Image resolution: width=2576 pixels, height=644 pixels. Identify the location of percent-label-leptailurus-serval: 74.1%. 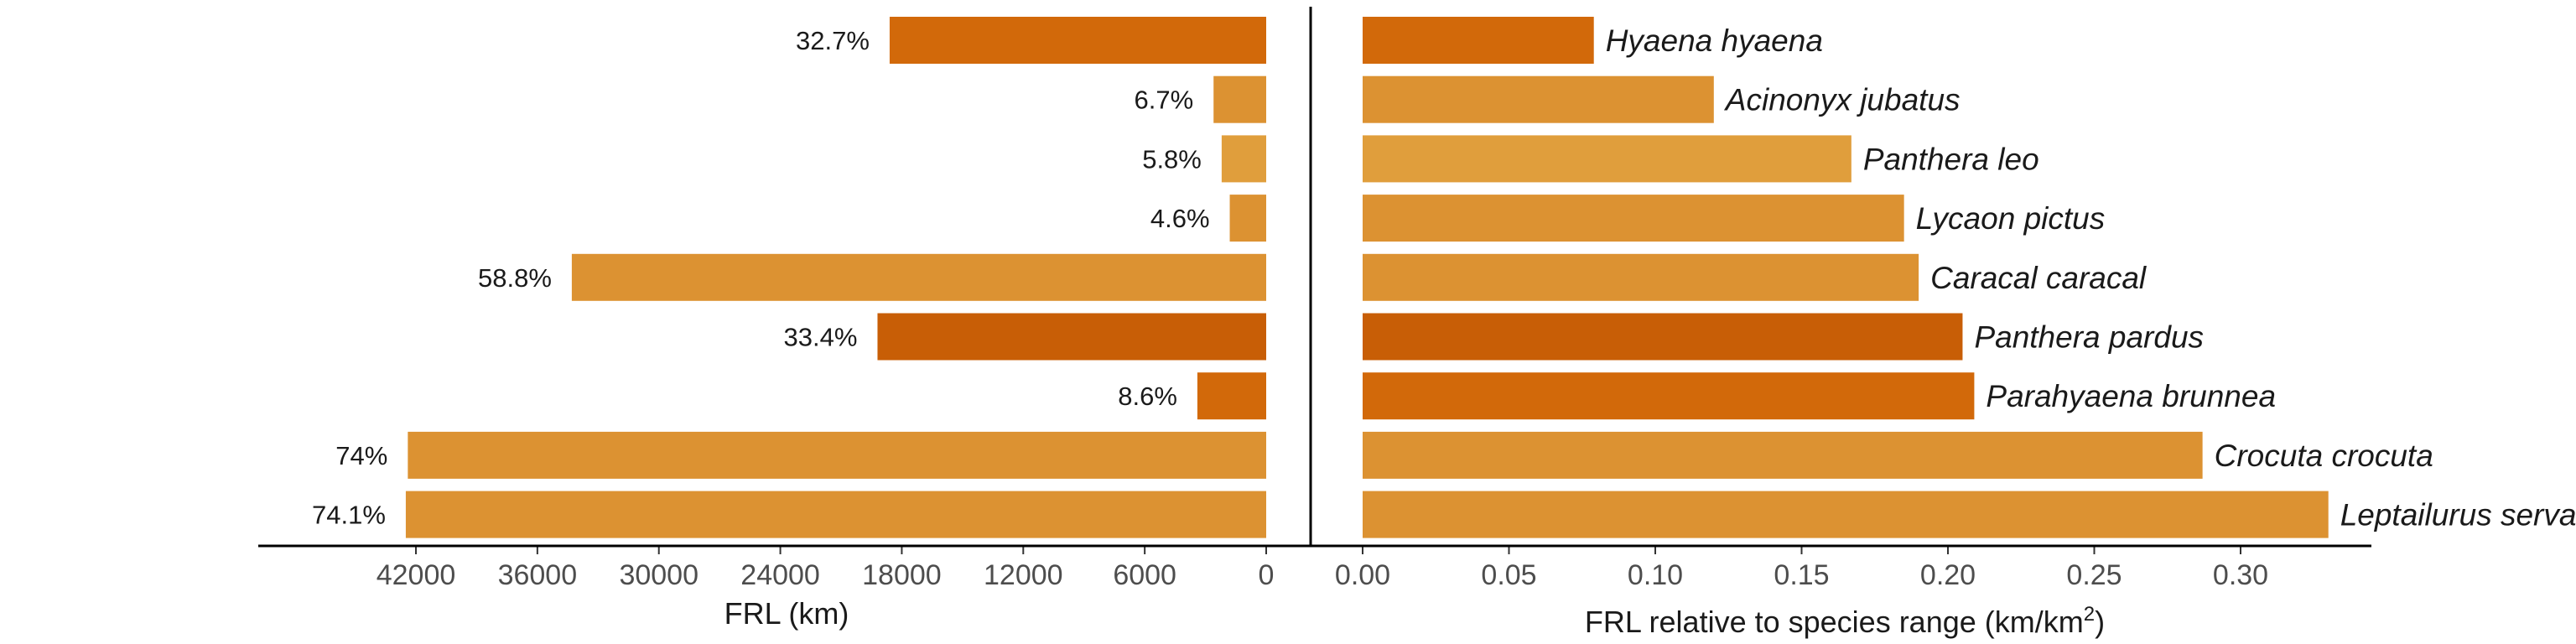
(349, 515).